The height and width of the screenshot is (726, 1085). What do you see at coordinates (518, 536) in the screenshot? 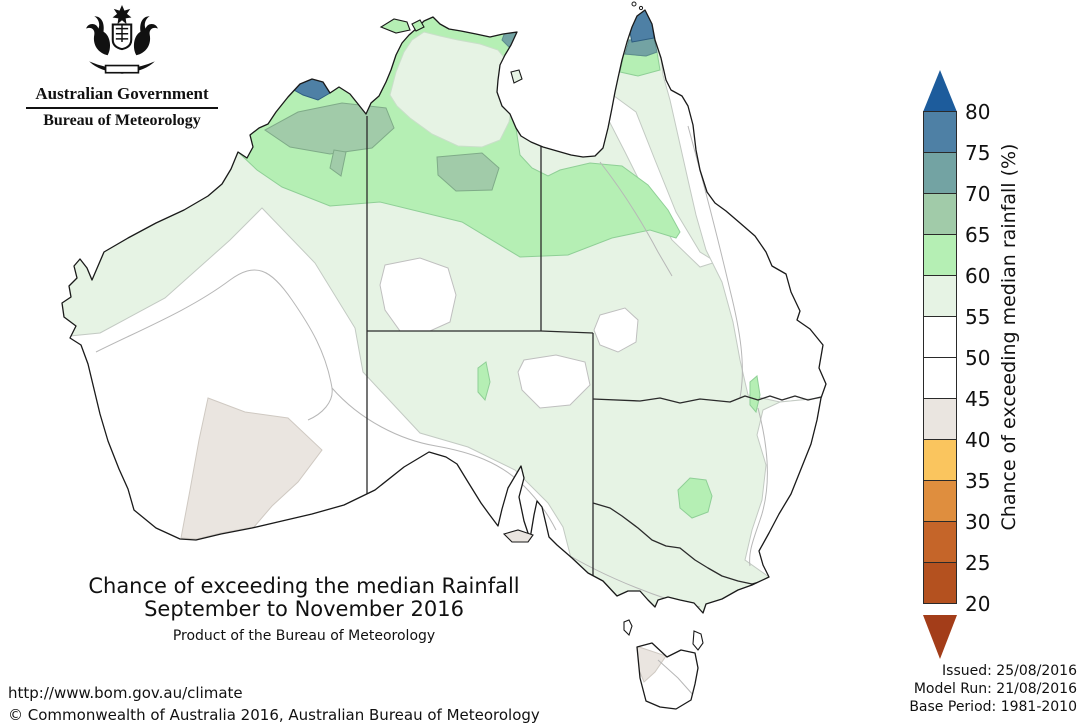
I see `kangaroo-island` at bounding box center [518, 536].